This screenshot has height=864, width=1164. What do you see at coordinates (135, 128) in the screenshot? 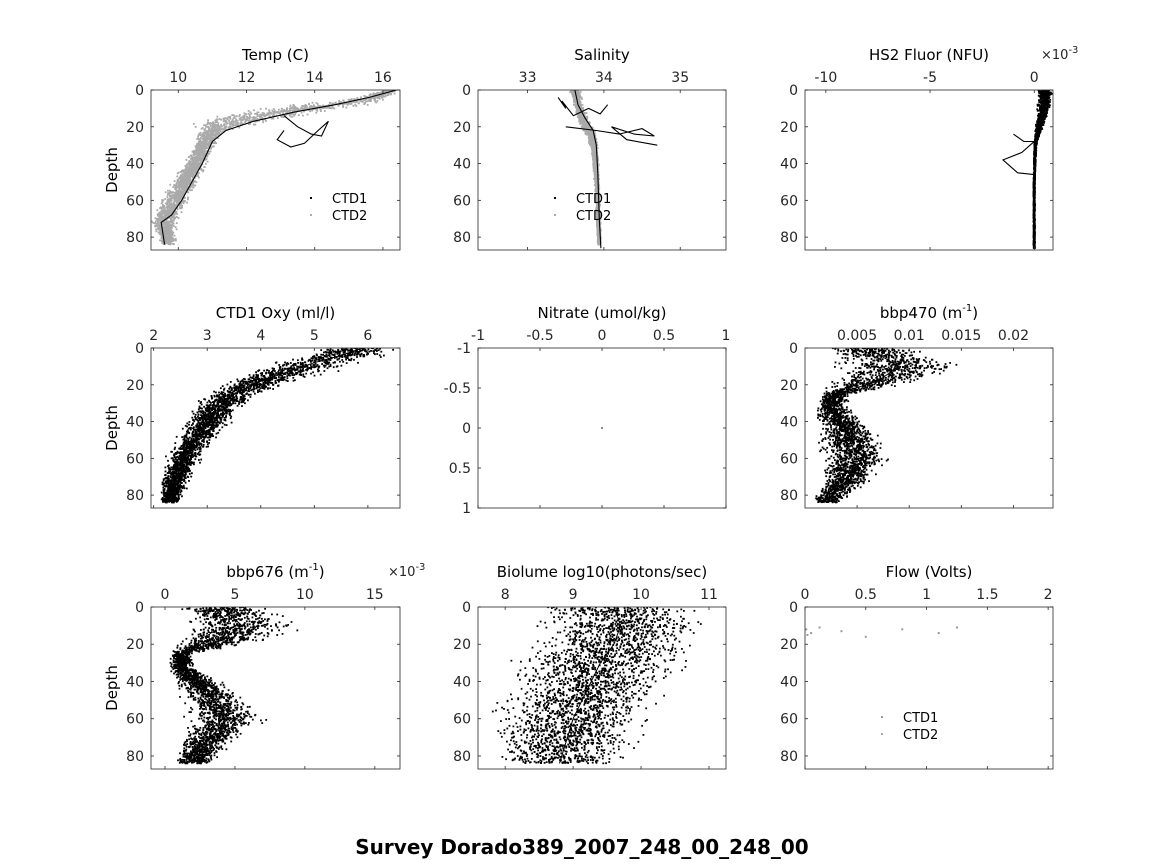
I see `y-tick-label: 20` at bounding box center [135, 128].